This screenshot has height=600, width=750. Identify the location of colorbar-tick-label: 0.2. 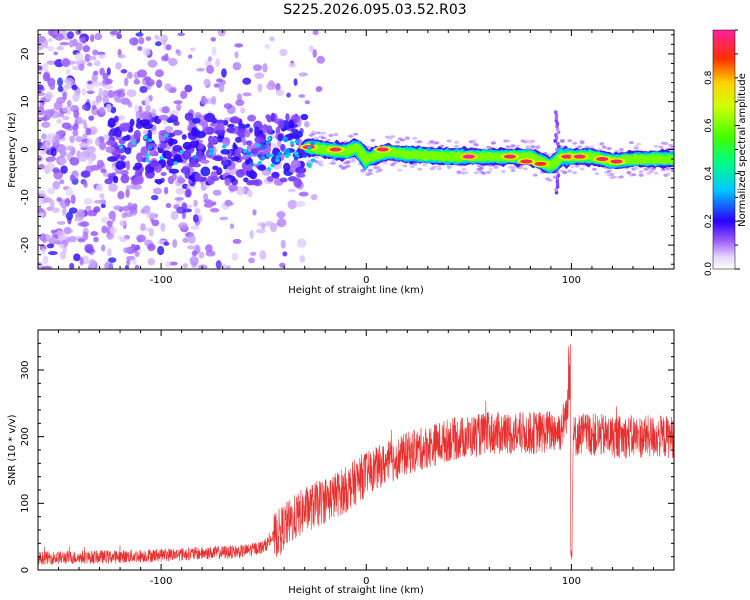
(709, 221).